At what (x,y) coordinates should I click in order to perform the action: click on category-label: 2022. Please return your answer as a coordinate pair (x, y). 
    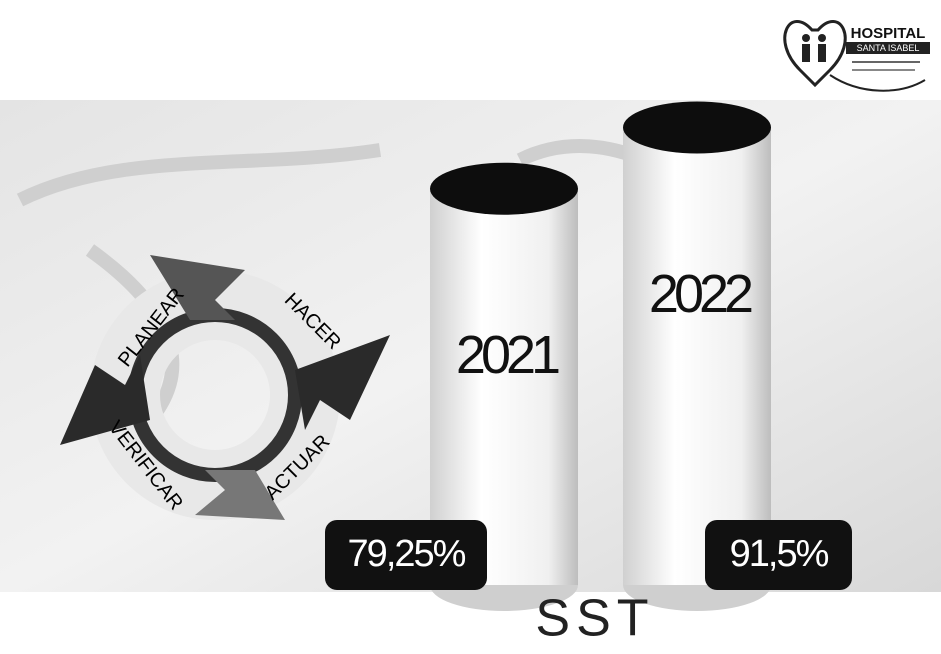
    Looking at the image, I should click on (700, 294).